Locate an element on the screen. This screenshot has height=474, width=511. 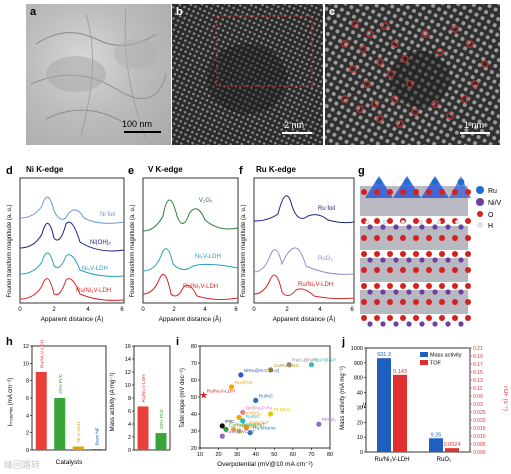
j-ytick-label: 900 is located at coordinates (358, 364).